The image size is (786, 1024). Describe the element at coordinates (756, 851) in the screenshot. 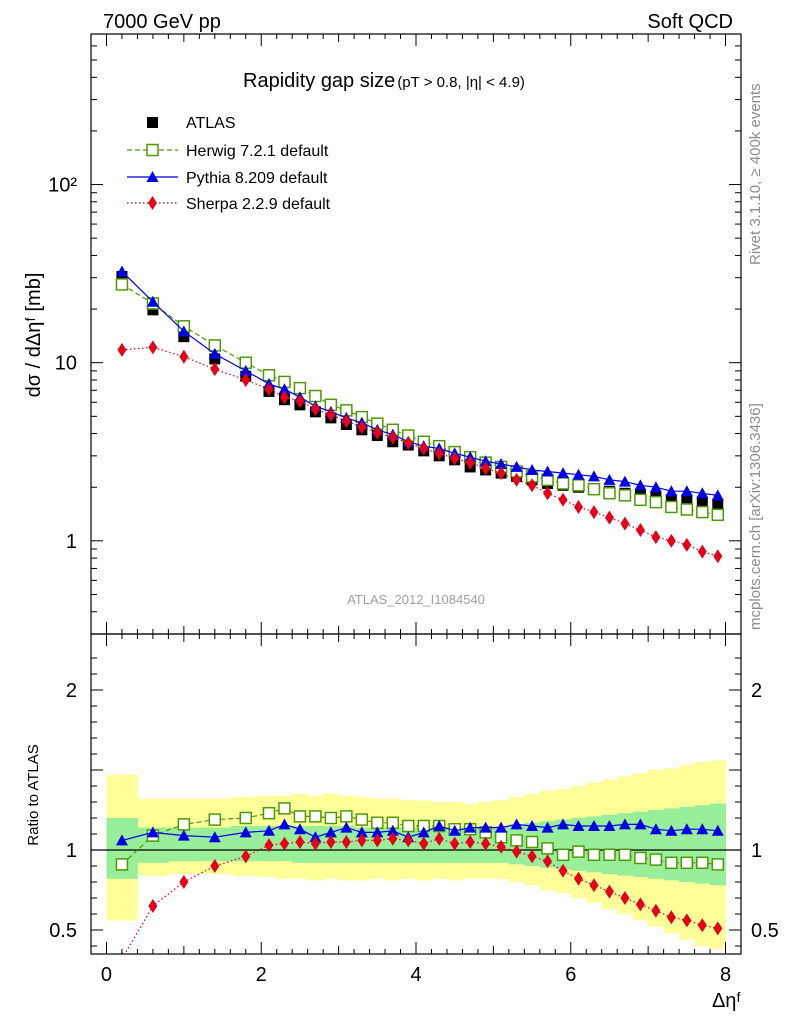

I see `ratio-y-tick-label-right: 1` at that location.